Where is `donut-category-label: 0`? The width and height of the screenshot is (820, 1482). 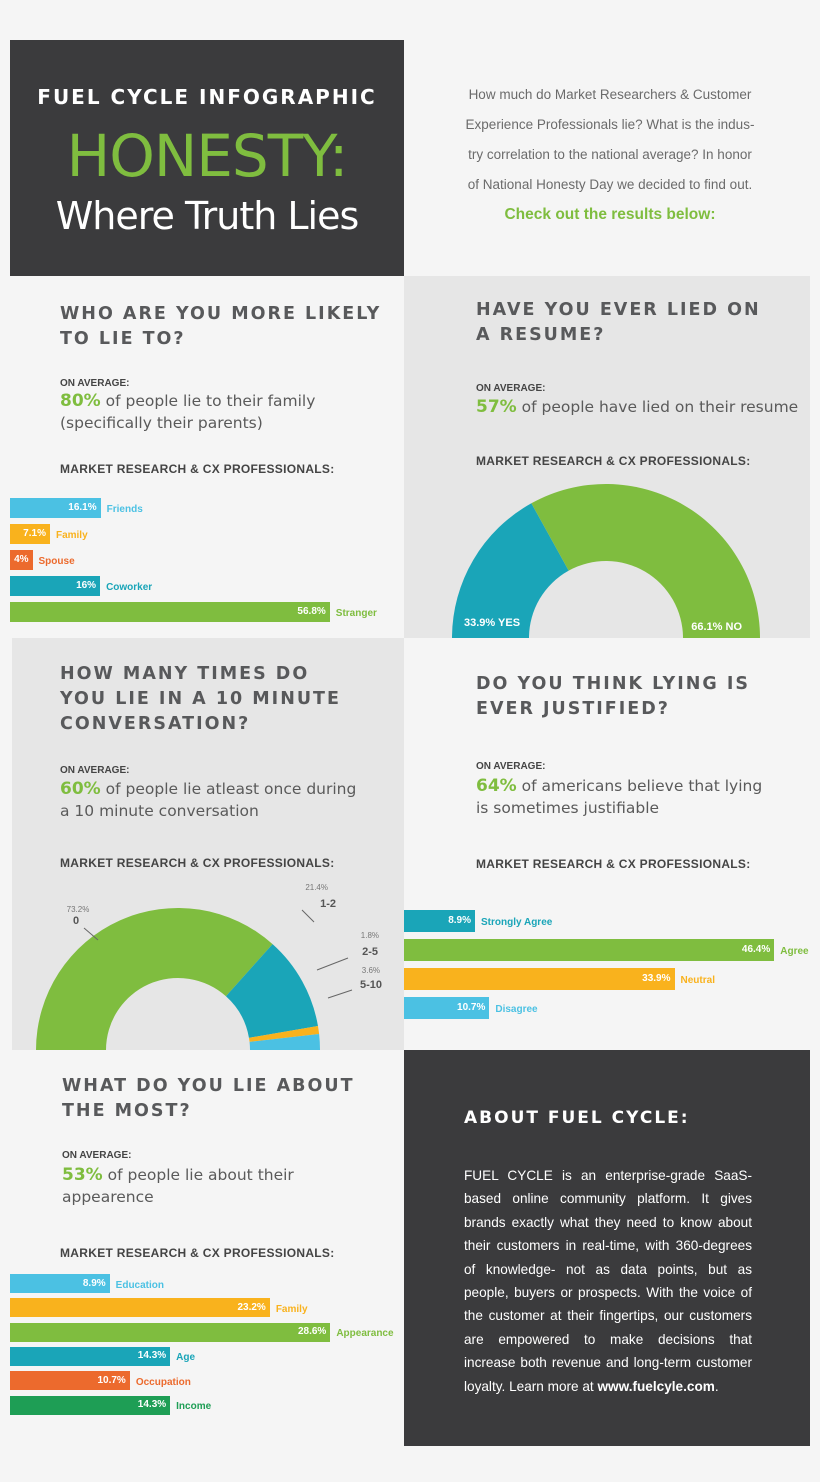
donut-category-label: 0 is located at coordinates (76, 921).